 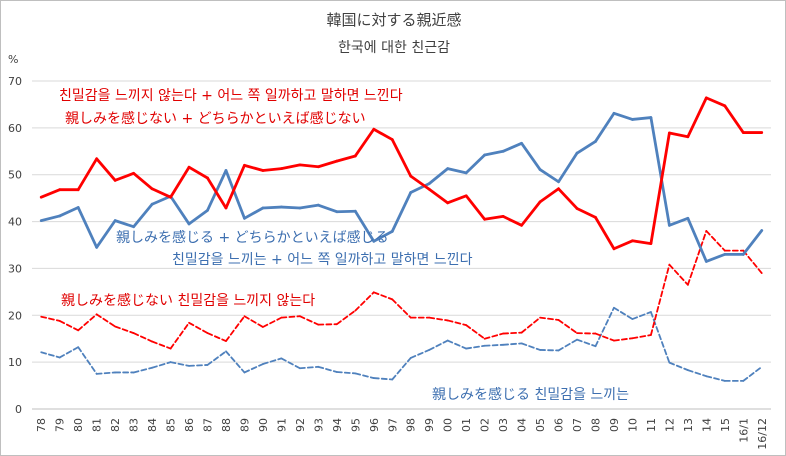 I want to click on x-tick-90: 90, so click(x=263, y=425).